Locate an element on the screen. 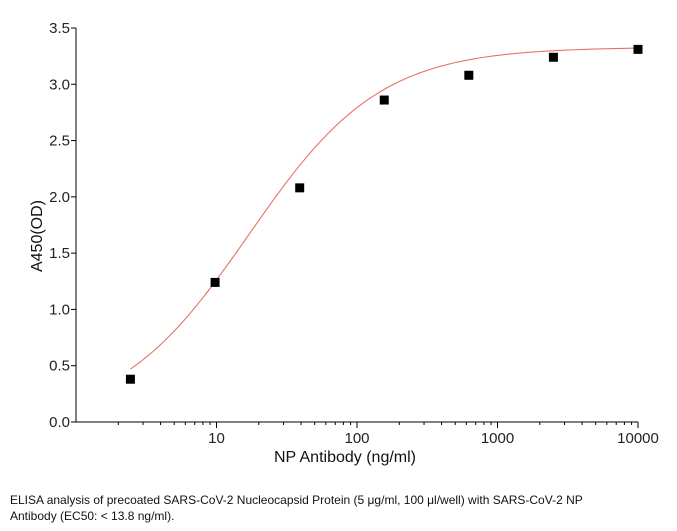 The width and height of the screenshot is (677, 531). y-axis-title: A450(OD) is located at coordinates (37, 236).